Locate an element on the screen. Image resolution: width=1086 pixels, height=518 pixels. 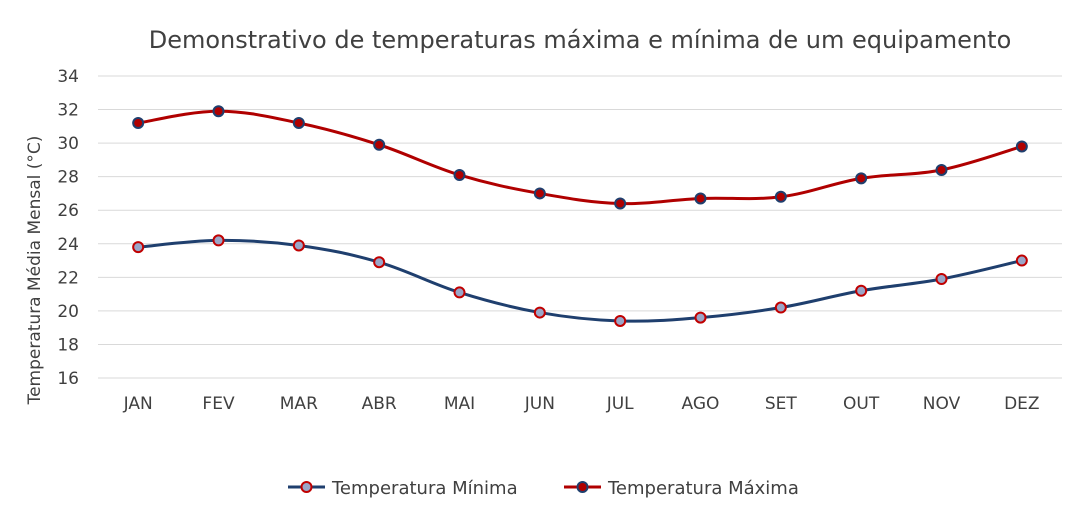
x-tick-label: JUN is located at coordinates (539, 404).